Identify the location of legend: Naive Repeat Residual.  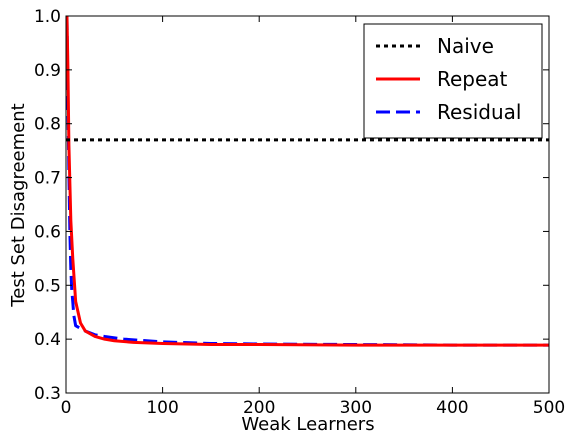
(453, 81).